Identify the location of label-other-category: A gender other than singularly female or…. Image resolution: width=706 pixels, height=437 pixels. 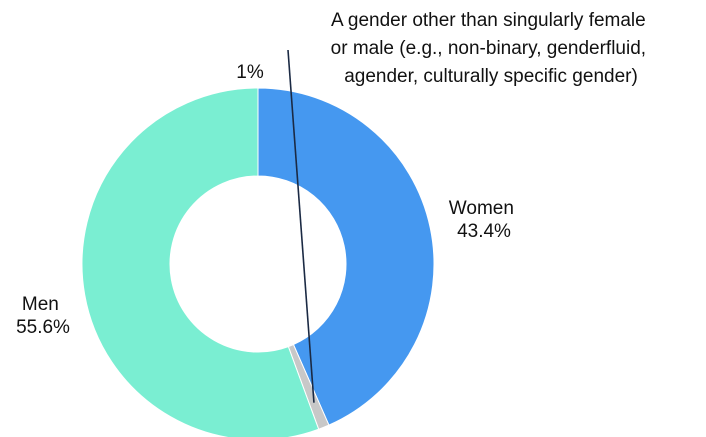
(491, 48).